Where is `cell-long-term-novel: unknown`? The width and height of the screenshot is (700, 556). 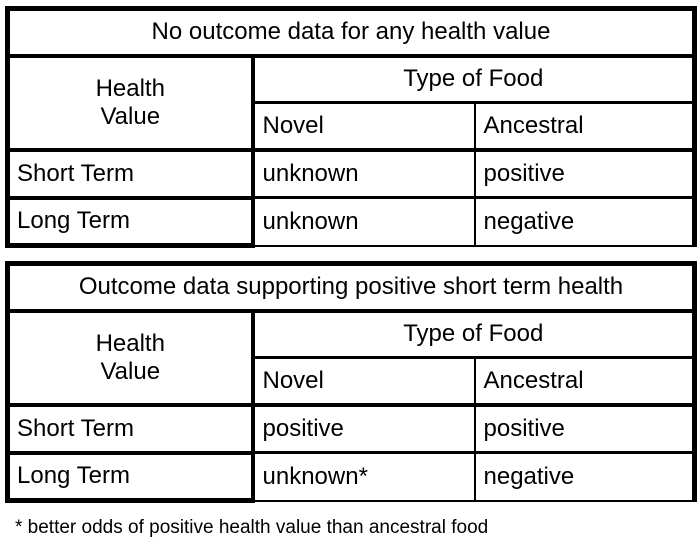
cell-long-term-novel: unknown is located at coordinates (363, 221).